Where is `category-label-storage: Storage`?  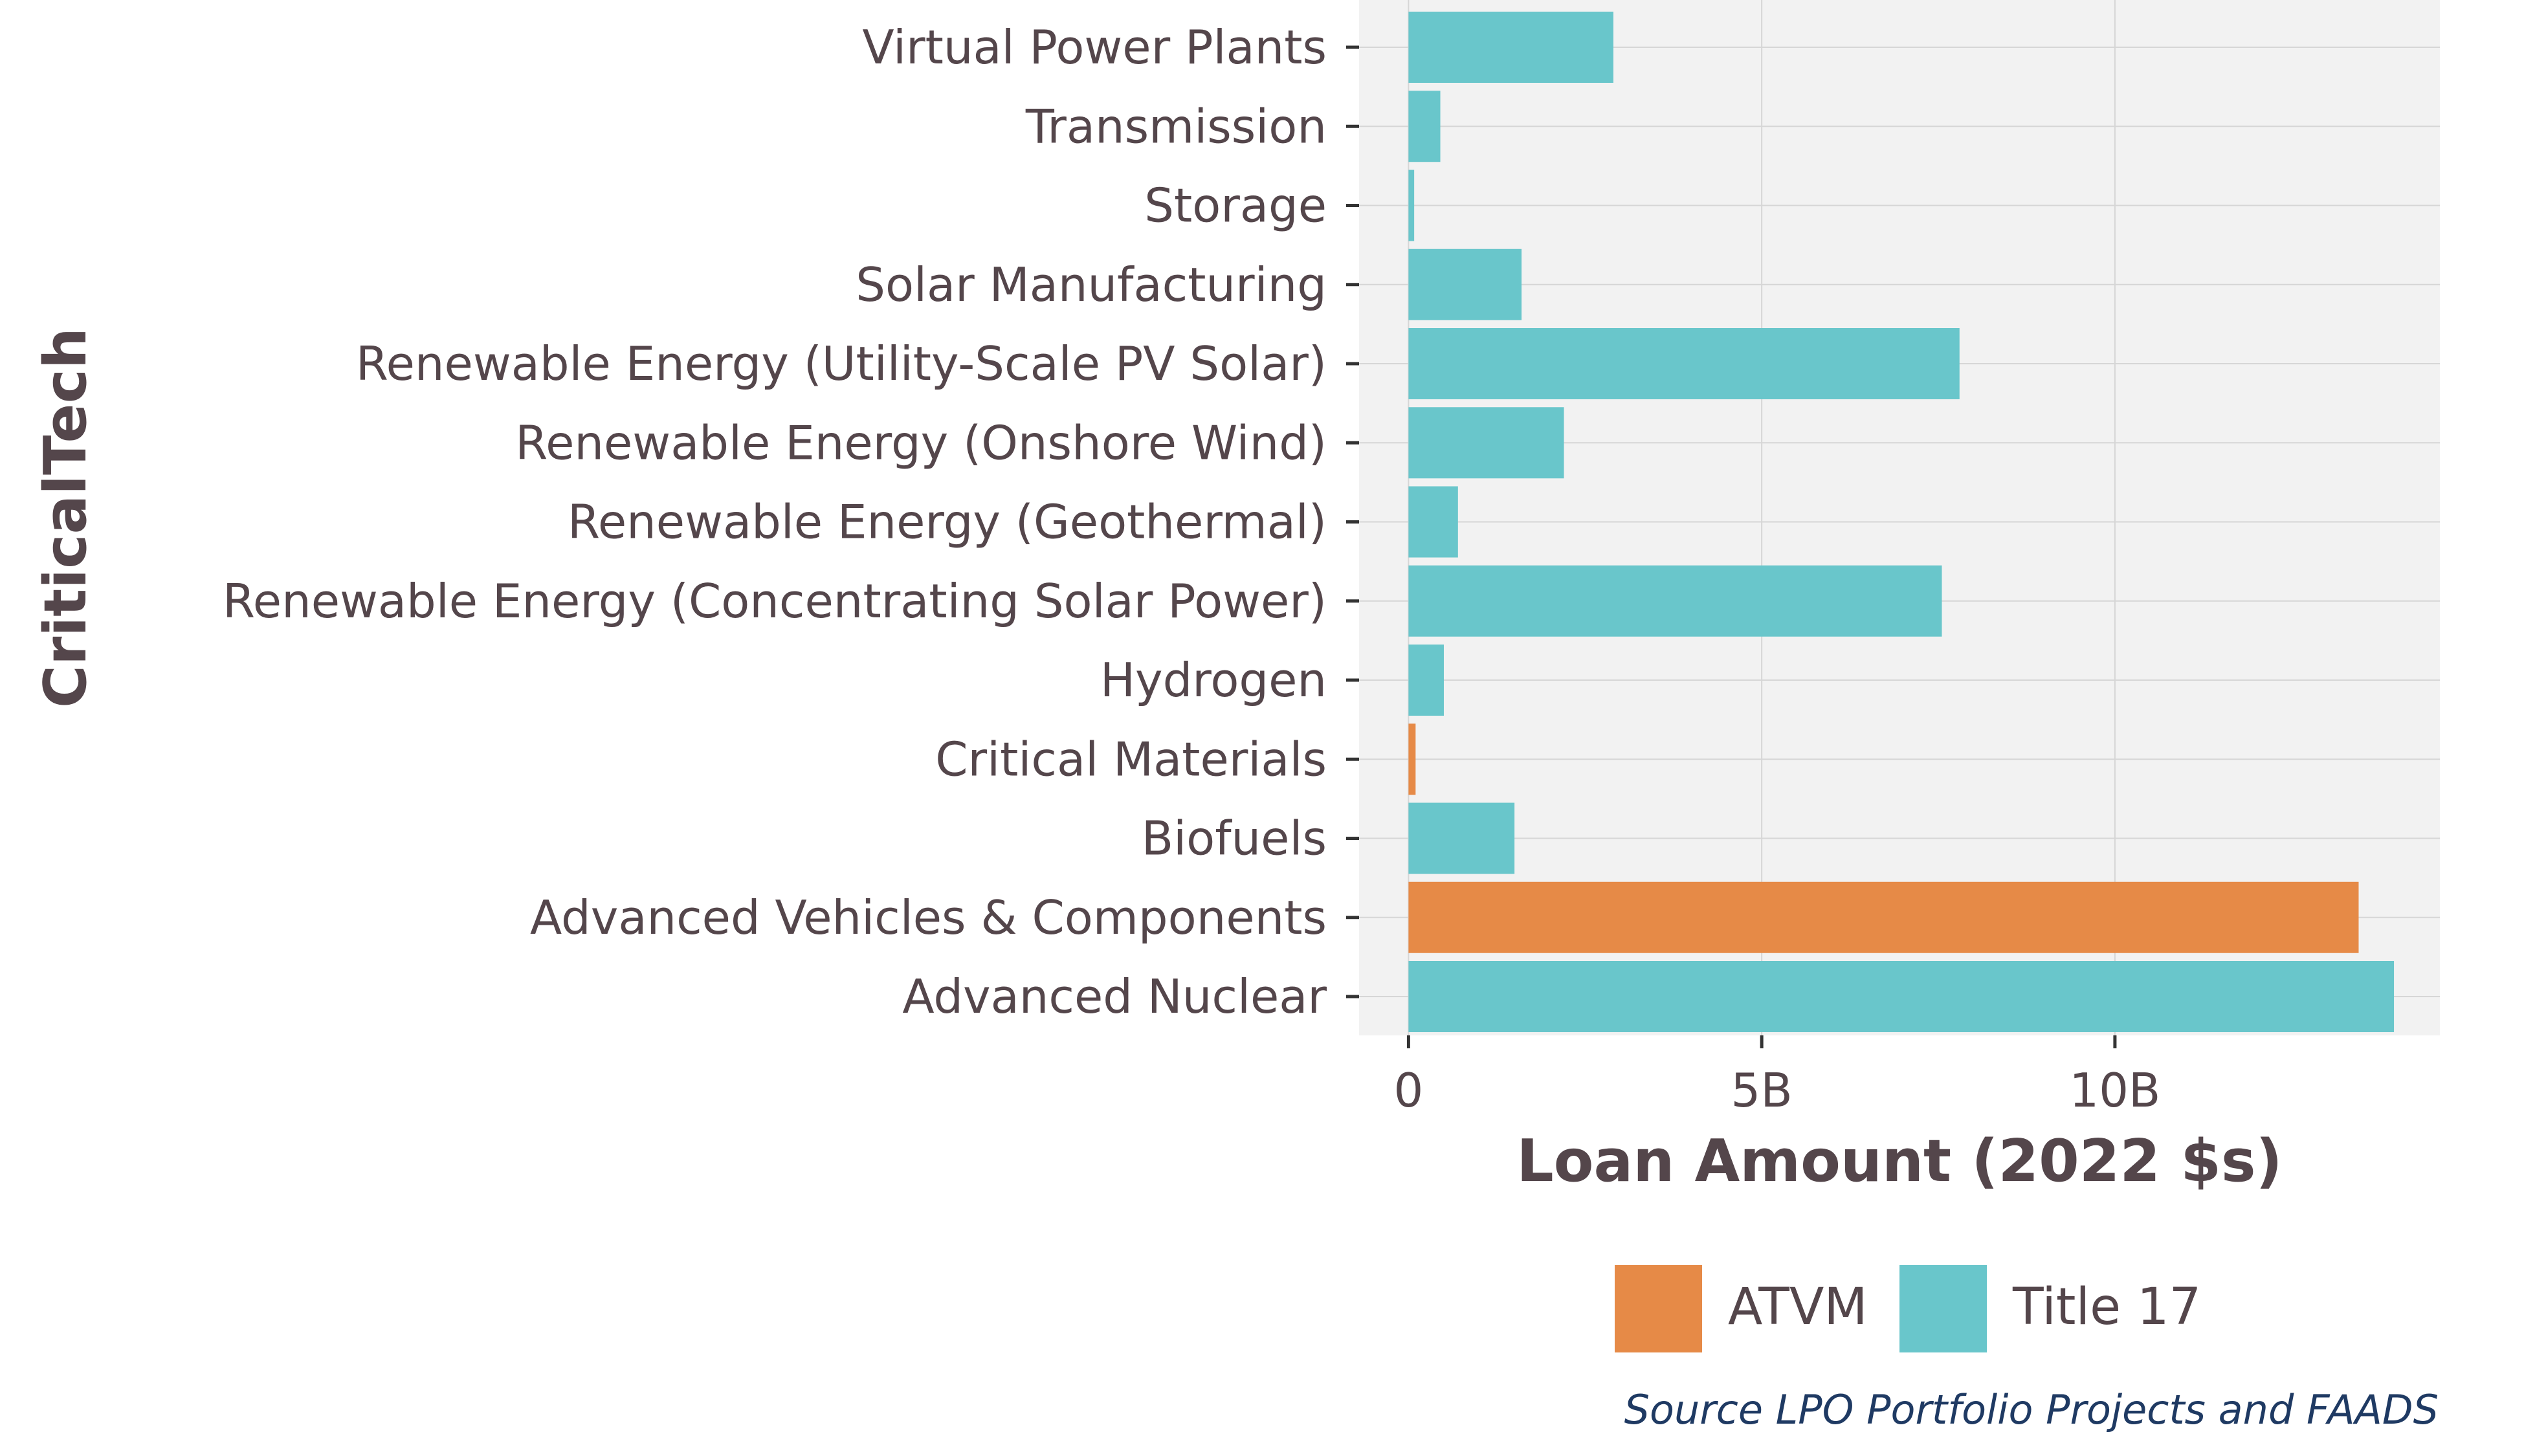
category-label-storage: Storage is located at coordinates (1235, 206).